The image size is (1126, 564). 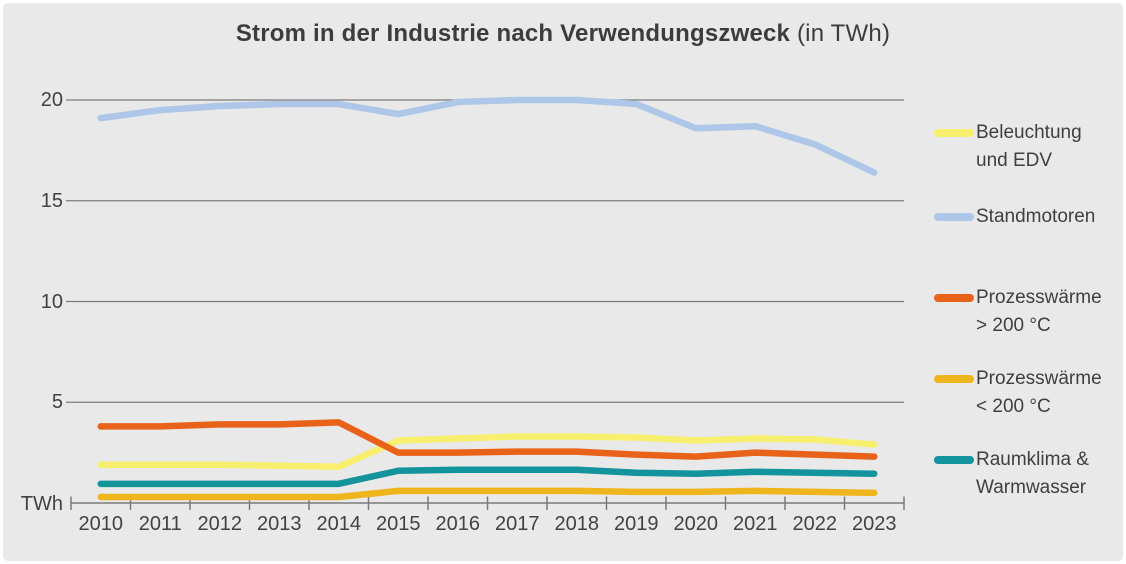 What do you see at coordinates (57, 402) in the screenshot?
I see `y-axis-tick-label: 5` at bounding box center [57, 402].